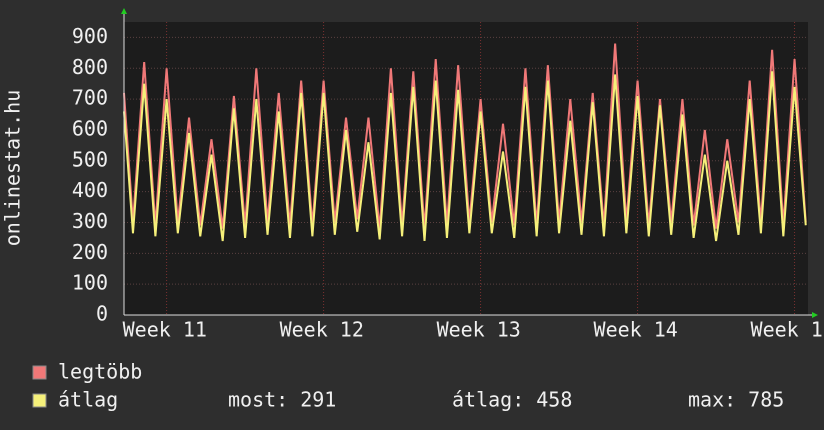 The image size is (824, 430). I want to click on y-tick-label: 300, so click(90, 221).